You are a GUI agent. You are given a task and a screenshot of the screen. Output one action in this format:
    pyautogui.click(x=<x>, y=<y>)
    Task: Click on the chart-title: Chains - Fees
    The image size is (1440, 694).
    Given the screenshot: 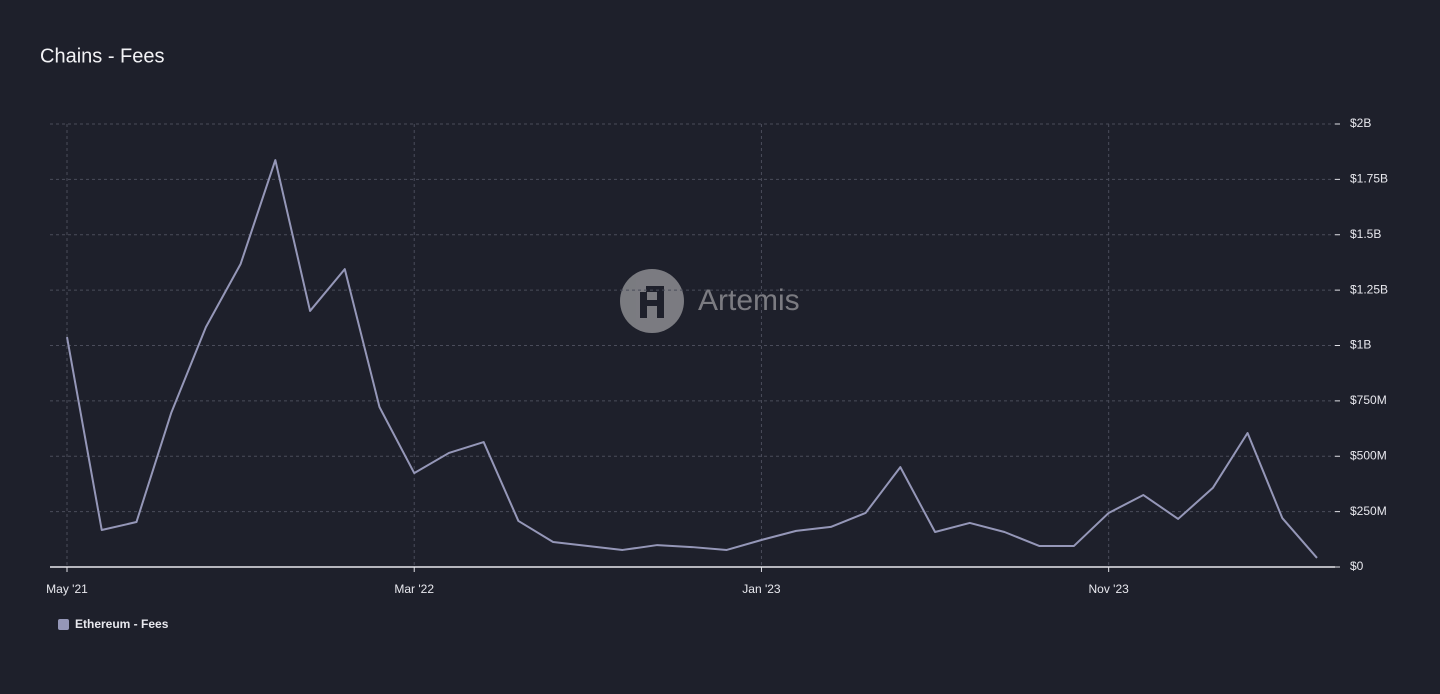 What is the action you would take?
    pyautogui.click(x=102, y=56)
    